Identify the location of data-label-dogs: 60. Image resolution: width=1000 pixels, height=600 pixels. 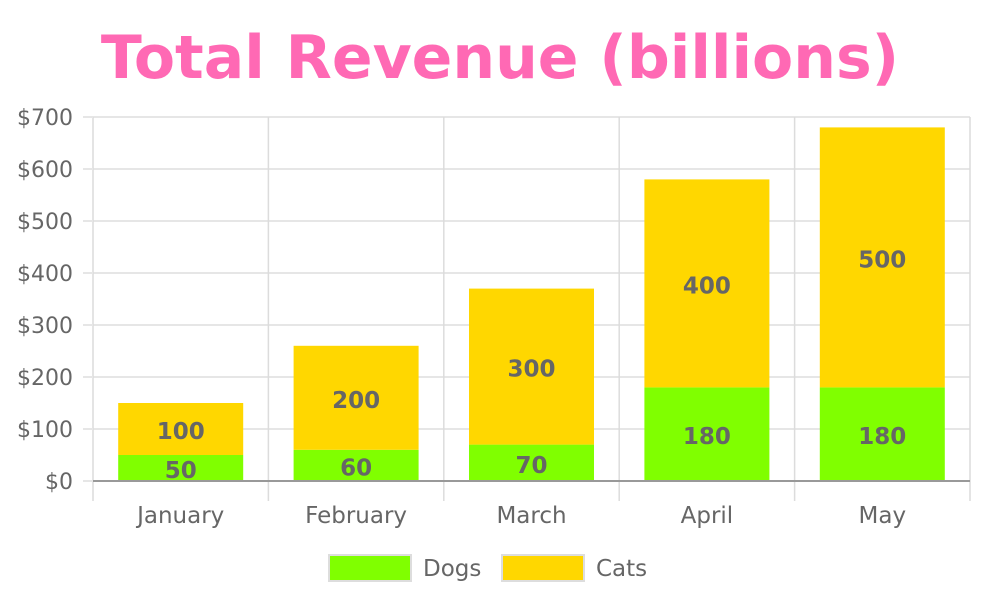
(356, 468).